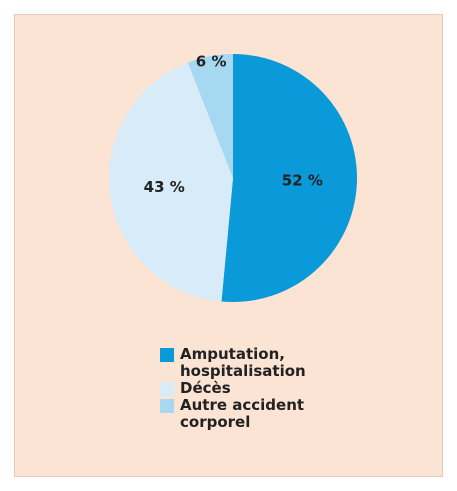  What do you see at coordinates (164, 187) in the screenshot?
I see `data-label: 43 %` at bounding box center [164, 187].